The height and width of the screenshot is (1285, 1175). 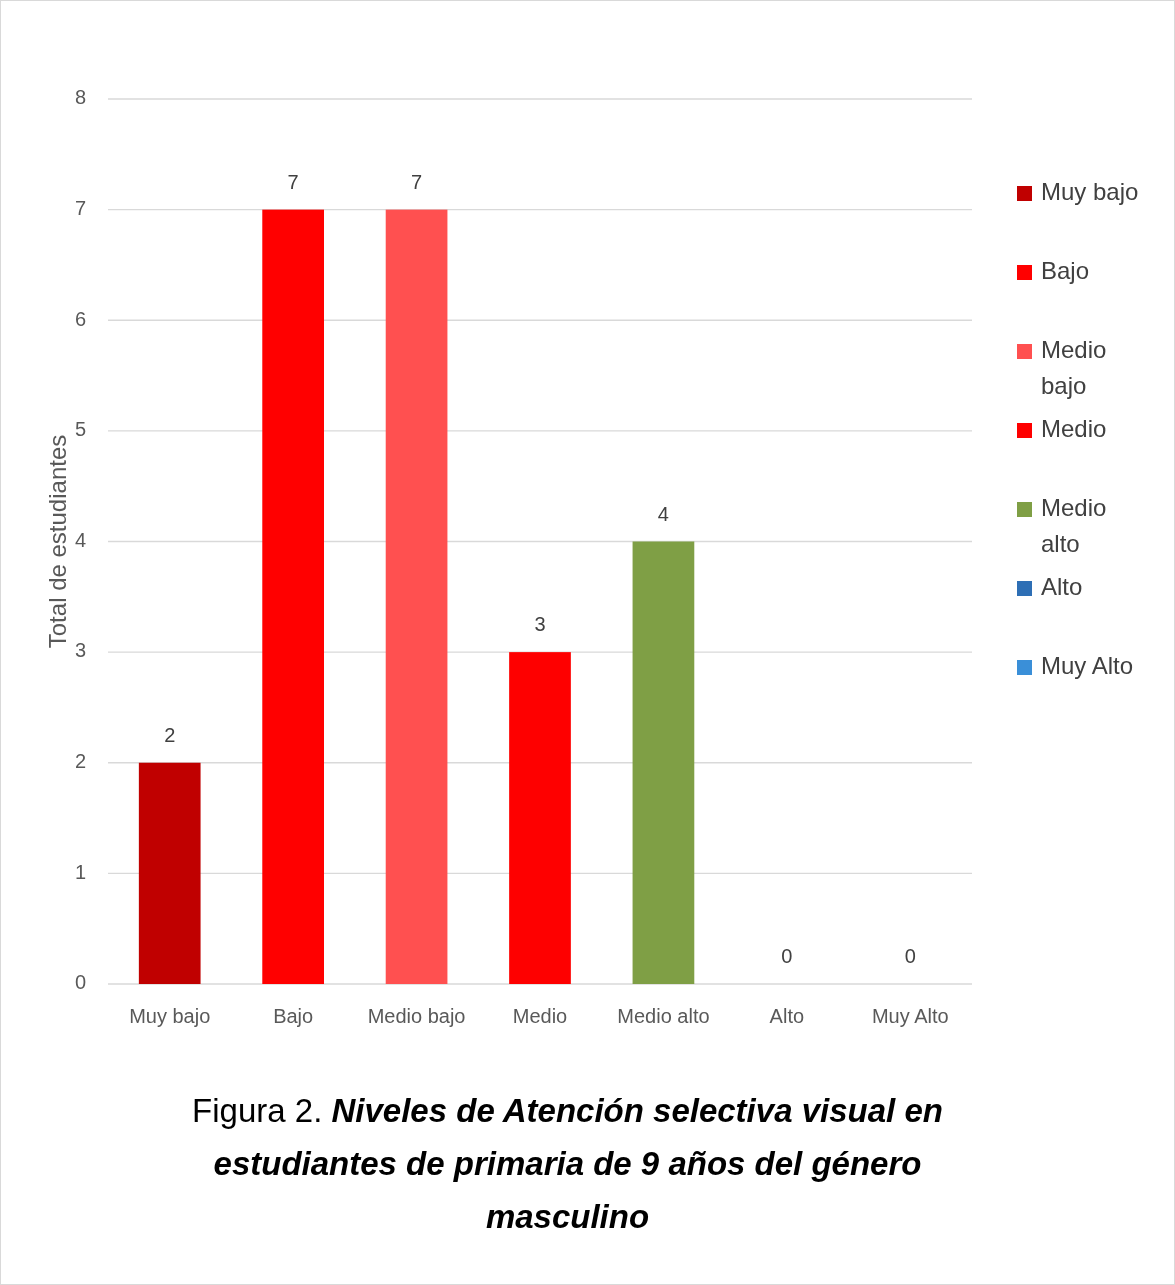 What do you see at coordinates (80, 761) in the screenshot?
I see `y-tick-label: 2` at bounding box center [80, 761].